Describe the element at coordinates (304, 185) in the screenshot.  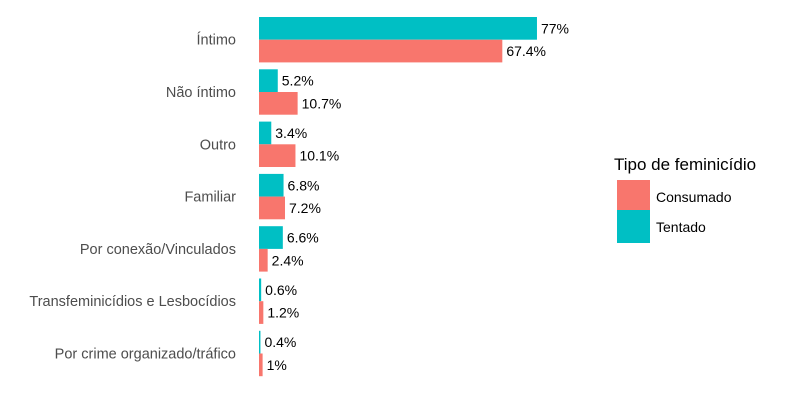
I see `value-label-tentado-familiar: 6.8%` at that location.